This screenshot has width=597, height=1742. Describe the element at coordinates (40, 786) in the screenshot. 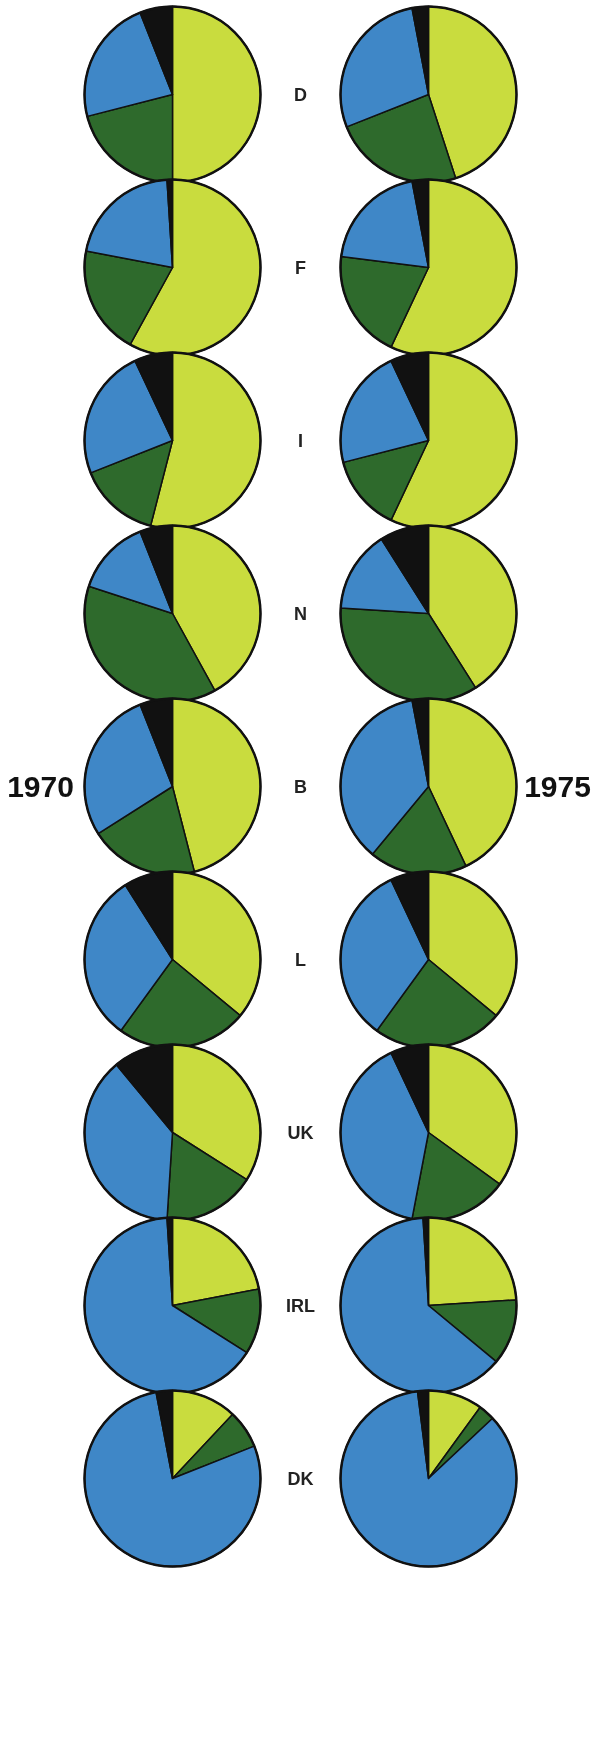

I see `text: 1970` at that location.